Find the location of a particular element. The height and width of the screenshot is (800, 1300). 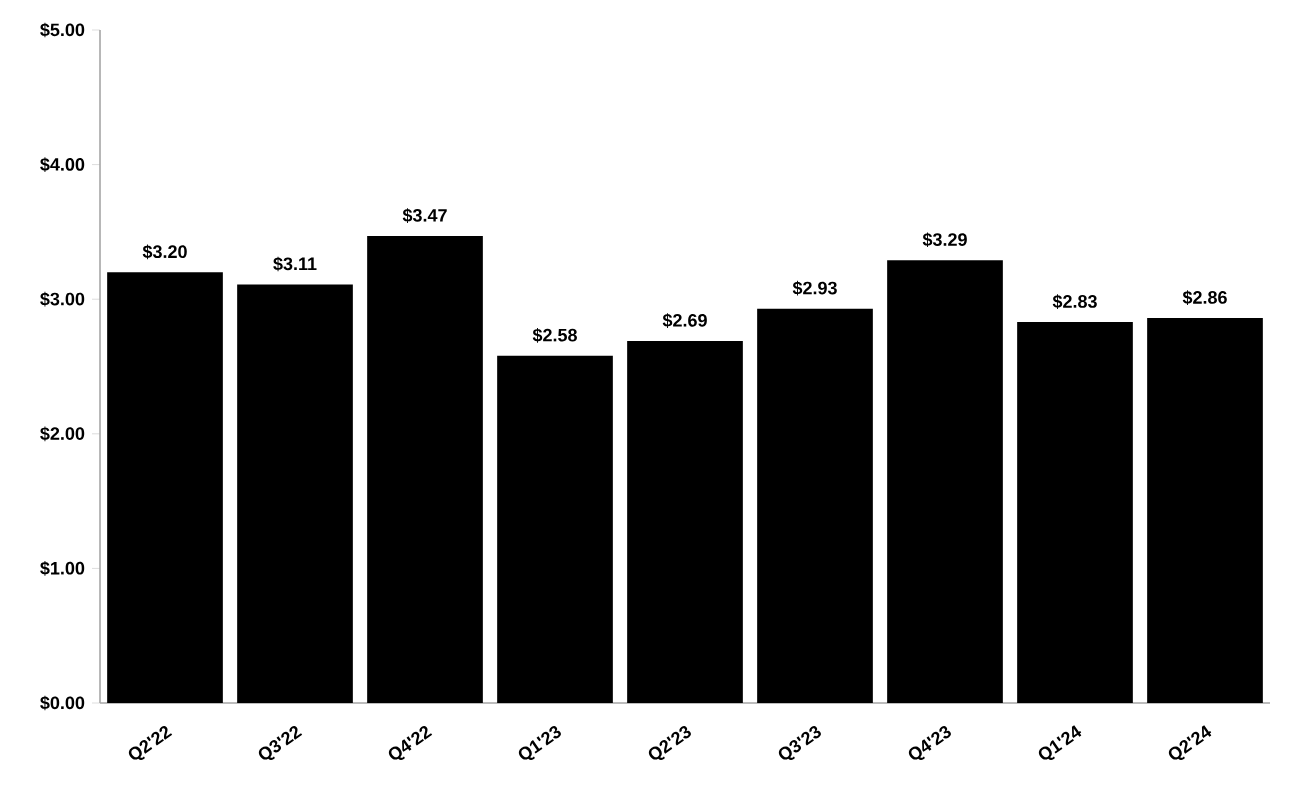

data-label: $3.20 is located at coordinates (164, 252).